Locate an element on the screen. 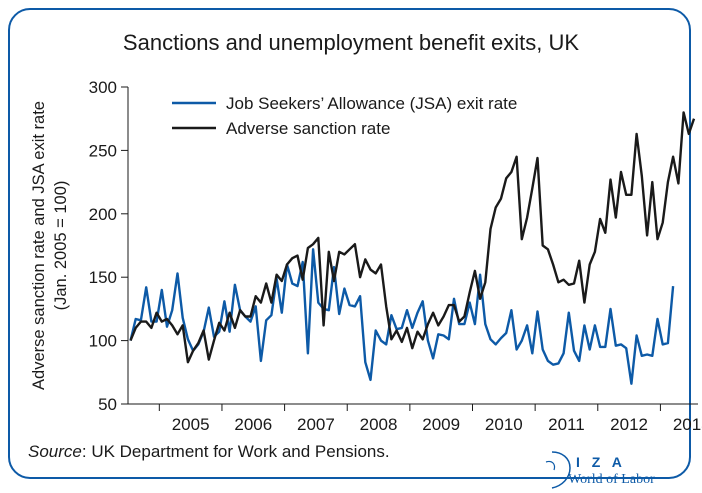 This screenshot has height=493, width=702. logo-mark-icon is located at coordinates (558, 470).